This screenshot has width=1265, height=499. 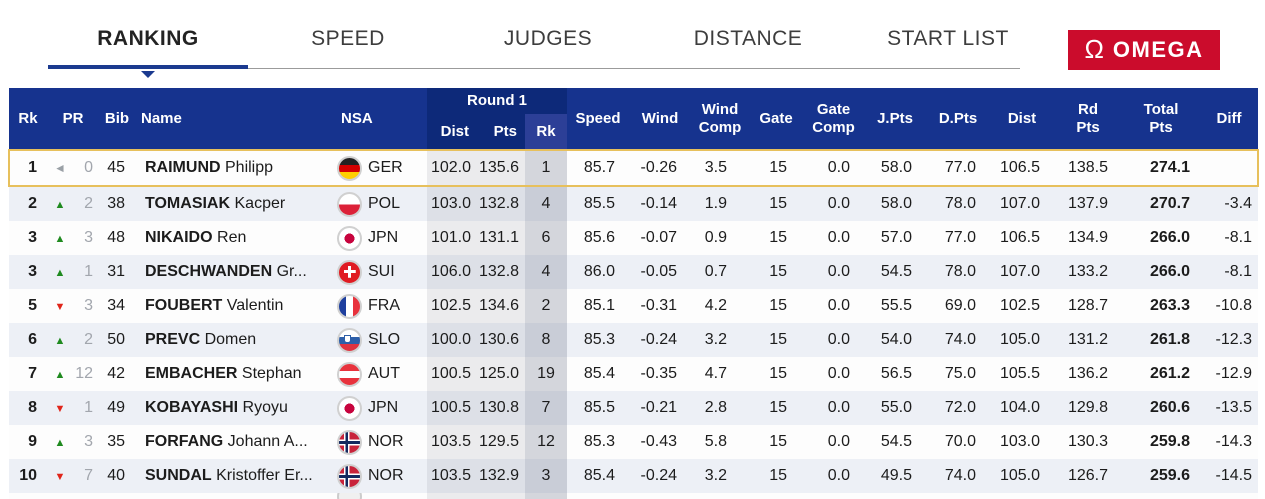 What do you see at coordinates (192, 407) in the screenshot?
I see `athlete-surname: KOBAYASHI` at bounding box center [192, 407].